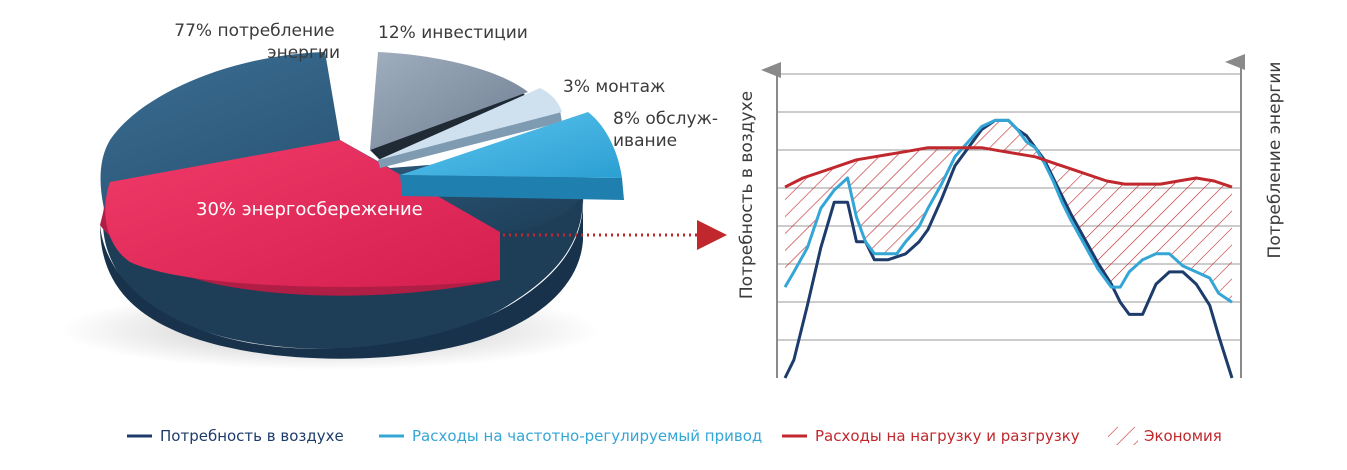  What do you see at coordinates (1275, 160) in the screenshot?
I see `right-axis-label: Потребление энергии` at bounding box center [1275, 160].